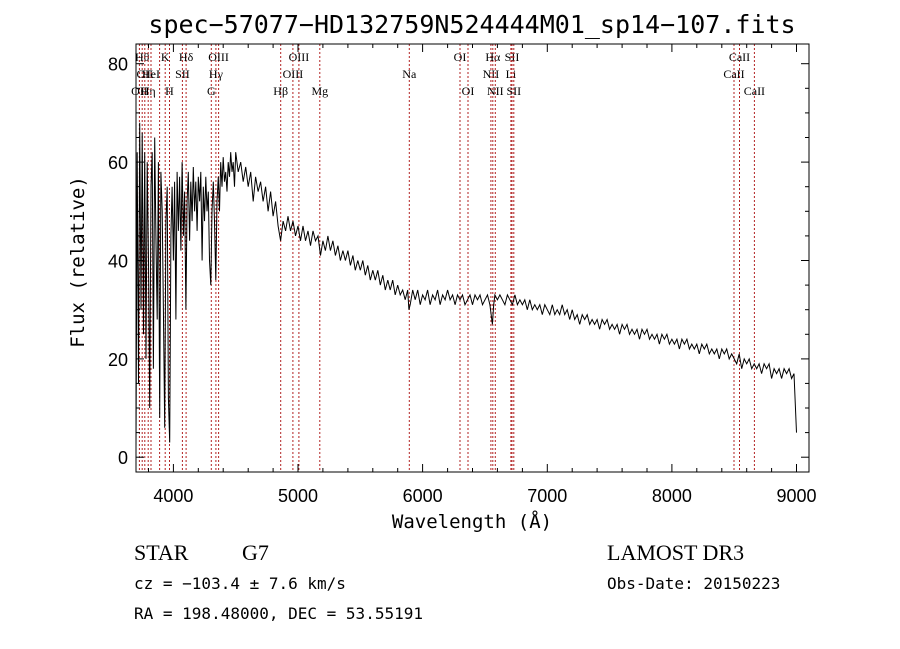 The height and width of the screenshot is (649, 900). I want to click on line-marker-label-4: HeI, so click(151, 74).